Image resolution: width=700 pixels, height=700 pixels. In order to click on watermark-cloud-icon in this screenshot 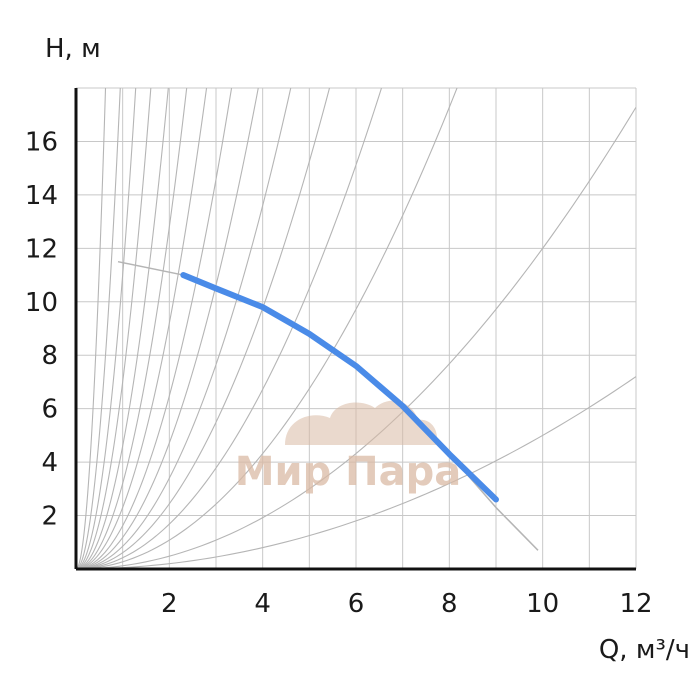, I will do `click(361, 422)`.